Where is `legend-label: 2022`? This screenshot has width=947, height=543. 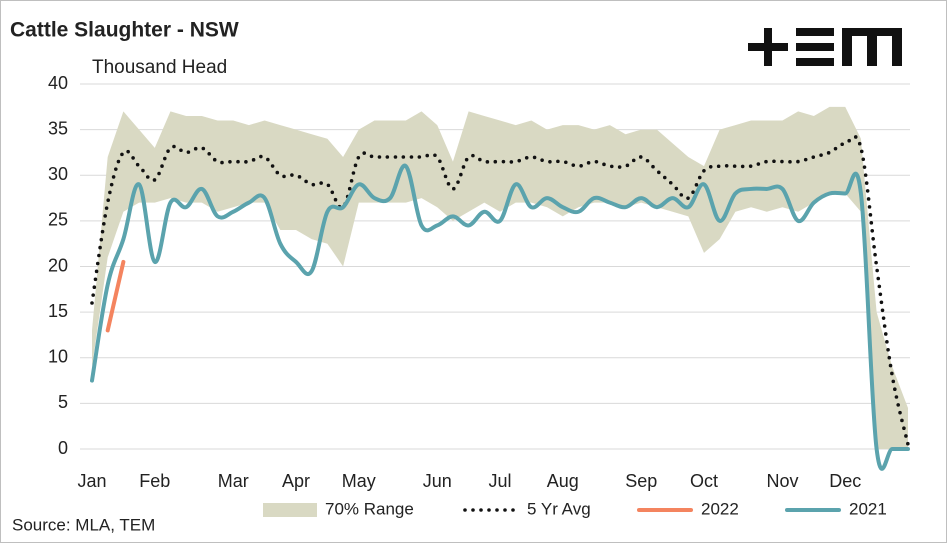
legend-label: 2022 is located at coordinates (720, 508).